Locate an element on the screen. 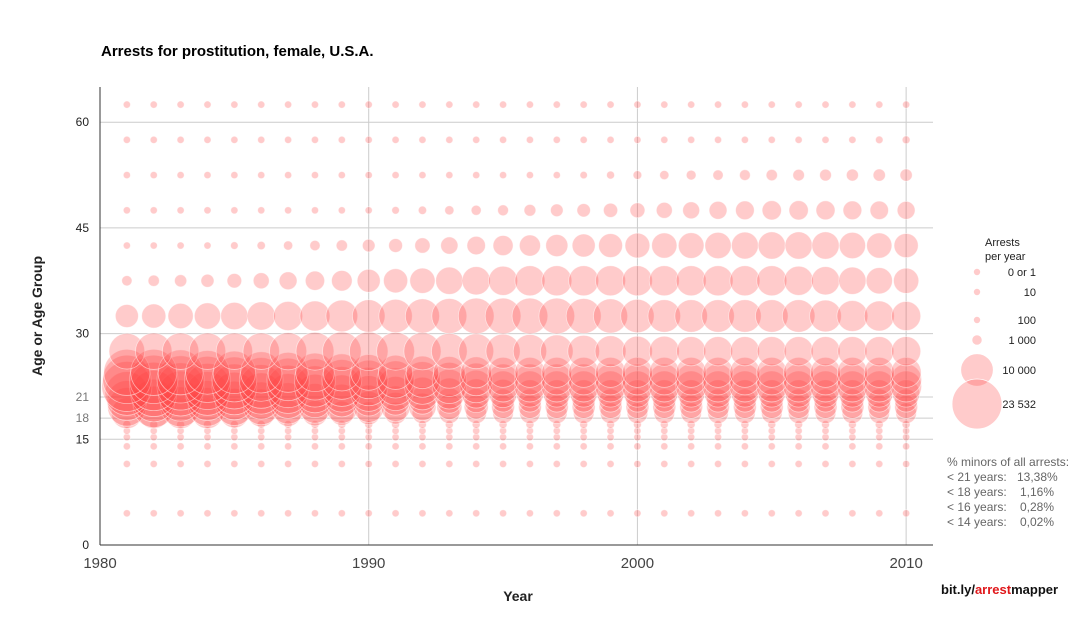 Image resolution: width=1080 pixels, height=619 pixels. stats-value: 0,02% is located at coordinates (1036, 522).